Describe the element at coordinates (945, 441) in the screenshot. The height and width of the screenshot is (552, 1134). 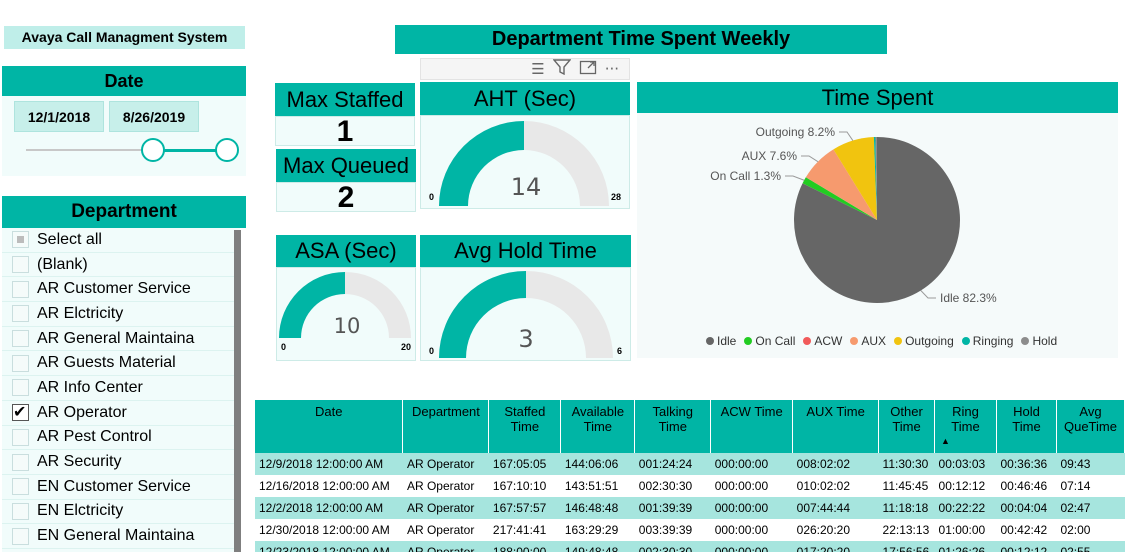
I see `sort-ascending-icon: ▲` at that location.